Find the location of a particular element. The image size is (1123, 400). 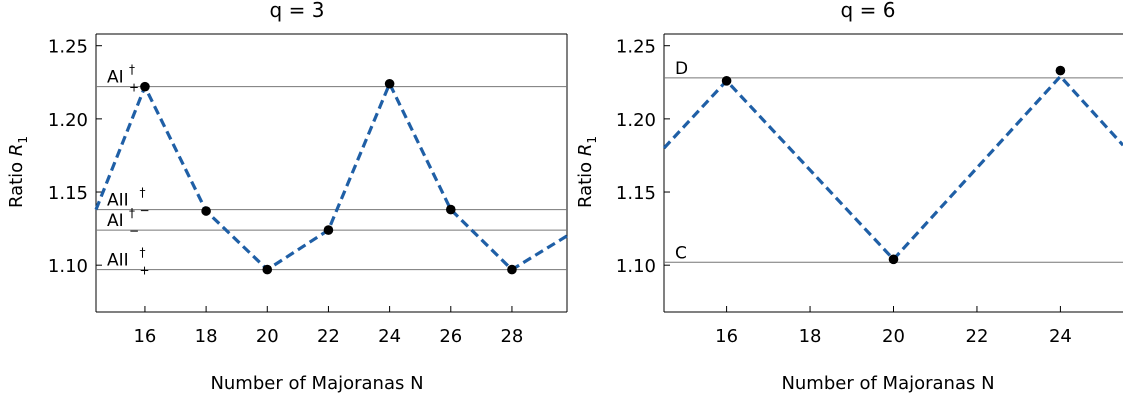

panel-title: q = 3 is located at coordinates (297, 11).